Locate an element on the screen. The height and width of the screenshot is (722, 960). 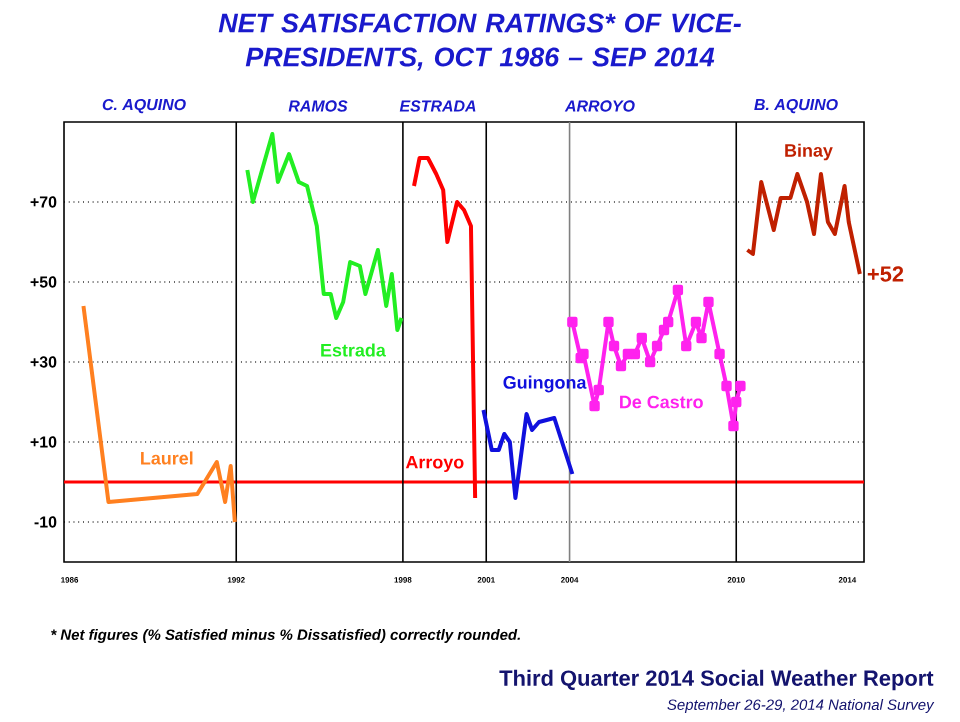
chart-title: NET SATISFACTION RATINGS* OF VICE-PRESIDENTS, OCT 1986 – SEP 2014 is located at coordinates (479, 42).